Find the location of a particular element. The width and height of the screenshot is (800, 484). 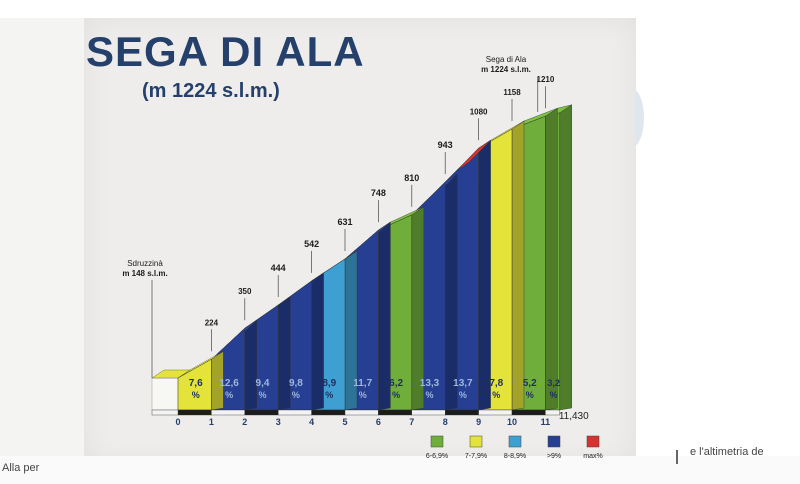

x-tick-label: 2 is located at coordinates (244, 422).